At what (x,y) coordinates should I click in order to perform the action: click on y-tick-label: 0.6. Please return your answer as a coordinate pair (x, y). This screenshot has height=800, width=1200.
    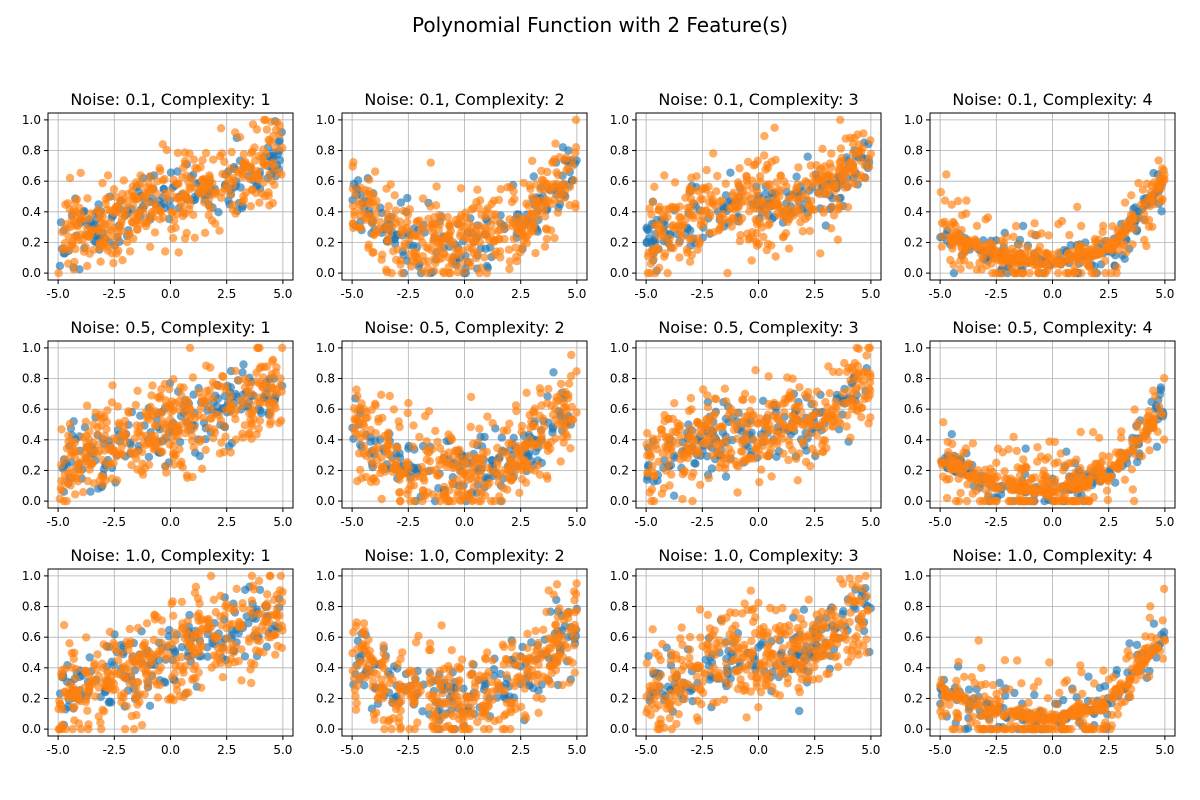
    Looking at the image, I should click on (913, 181).